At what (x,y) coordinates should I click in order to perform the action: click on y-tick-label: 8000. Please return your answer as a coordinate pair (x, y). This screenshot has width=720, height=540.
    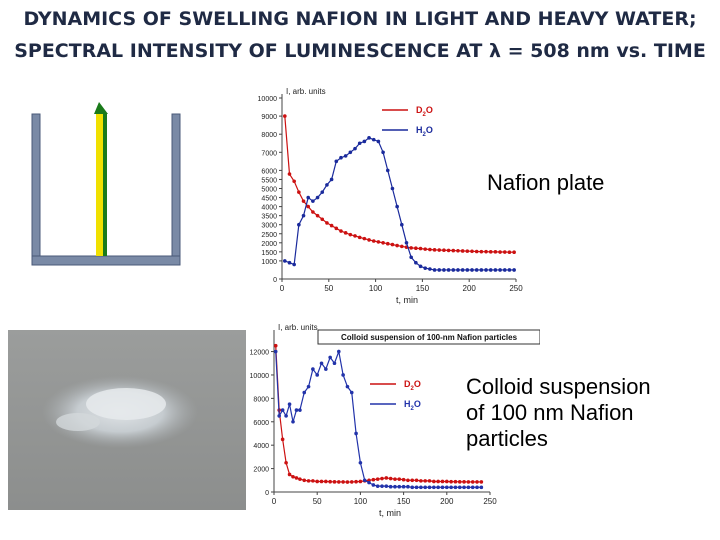
    Looking at the image, I should click on (261, 399).